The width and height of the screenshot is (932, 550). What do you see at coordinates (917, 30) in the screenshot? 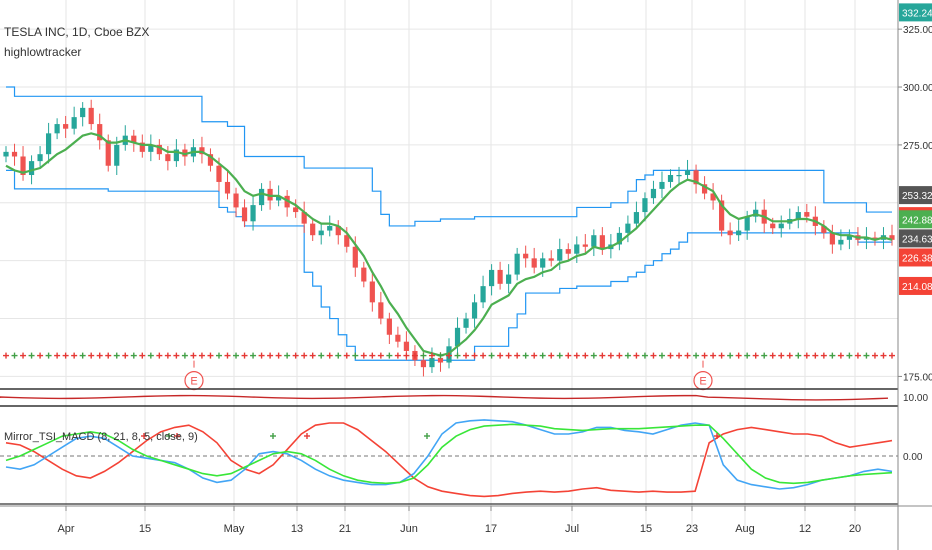
I see `y-tick-label: 325.00` at bounding box center [917, 30].